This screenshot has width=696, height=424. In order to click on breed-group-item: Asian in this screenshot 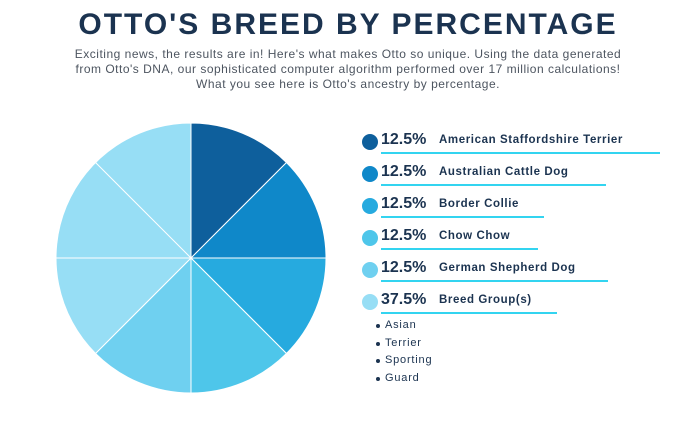, I will do `click(404, 326)`.